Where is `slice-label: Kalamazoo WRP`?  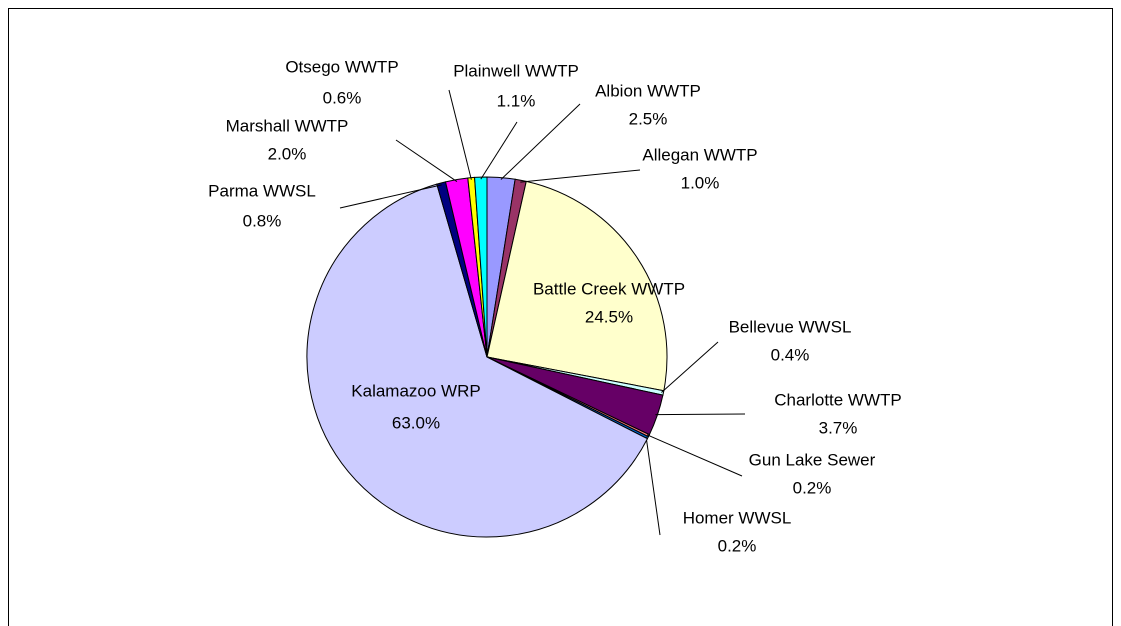
slice-label: Kalamazoo WRP is located at coordinates (415, 390).